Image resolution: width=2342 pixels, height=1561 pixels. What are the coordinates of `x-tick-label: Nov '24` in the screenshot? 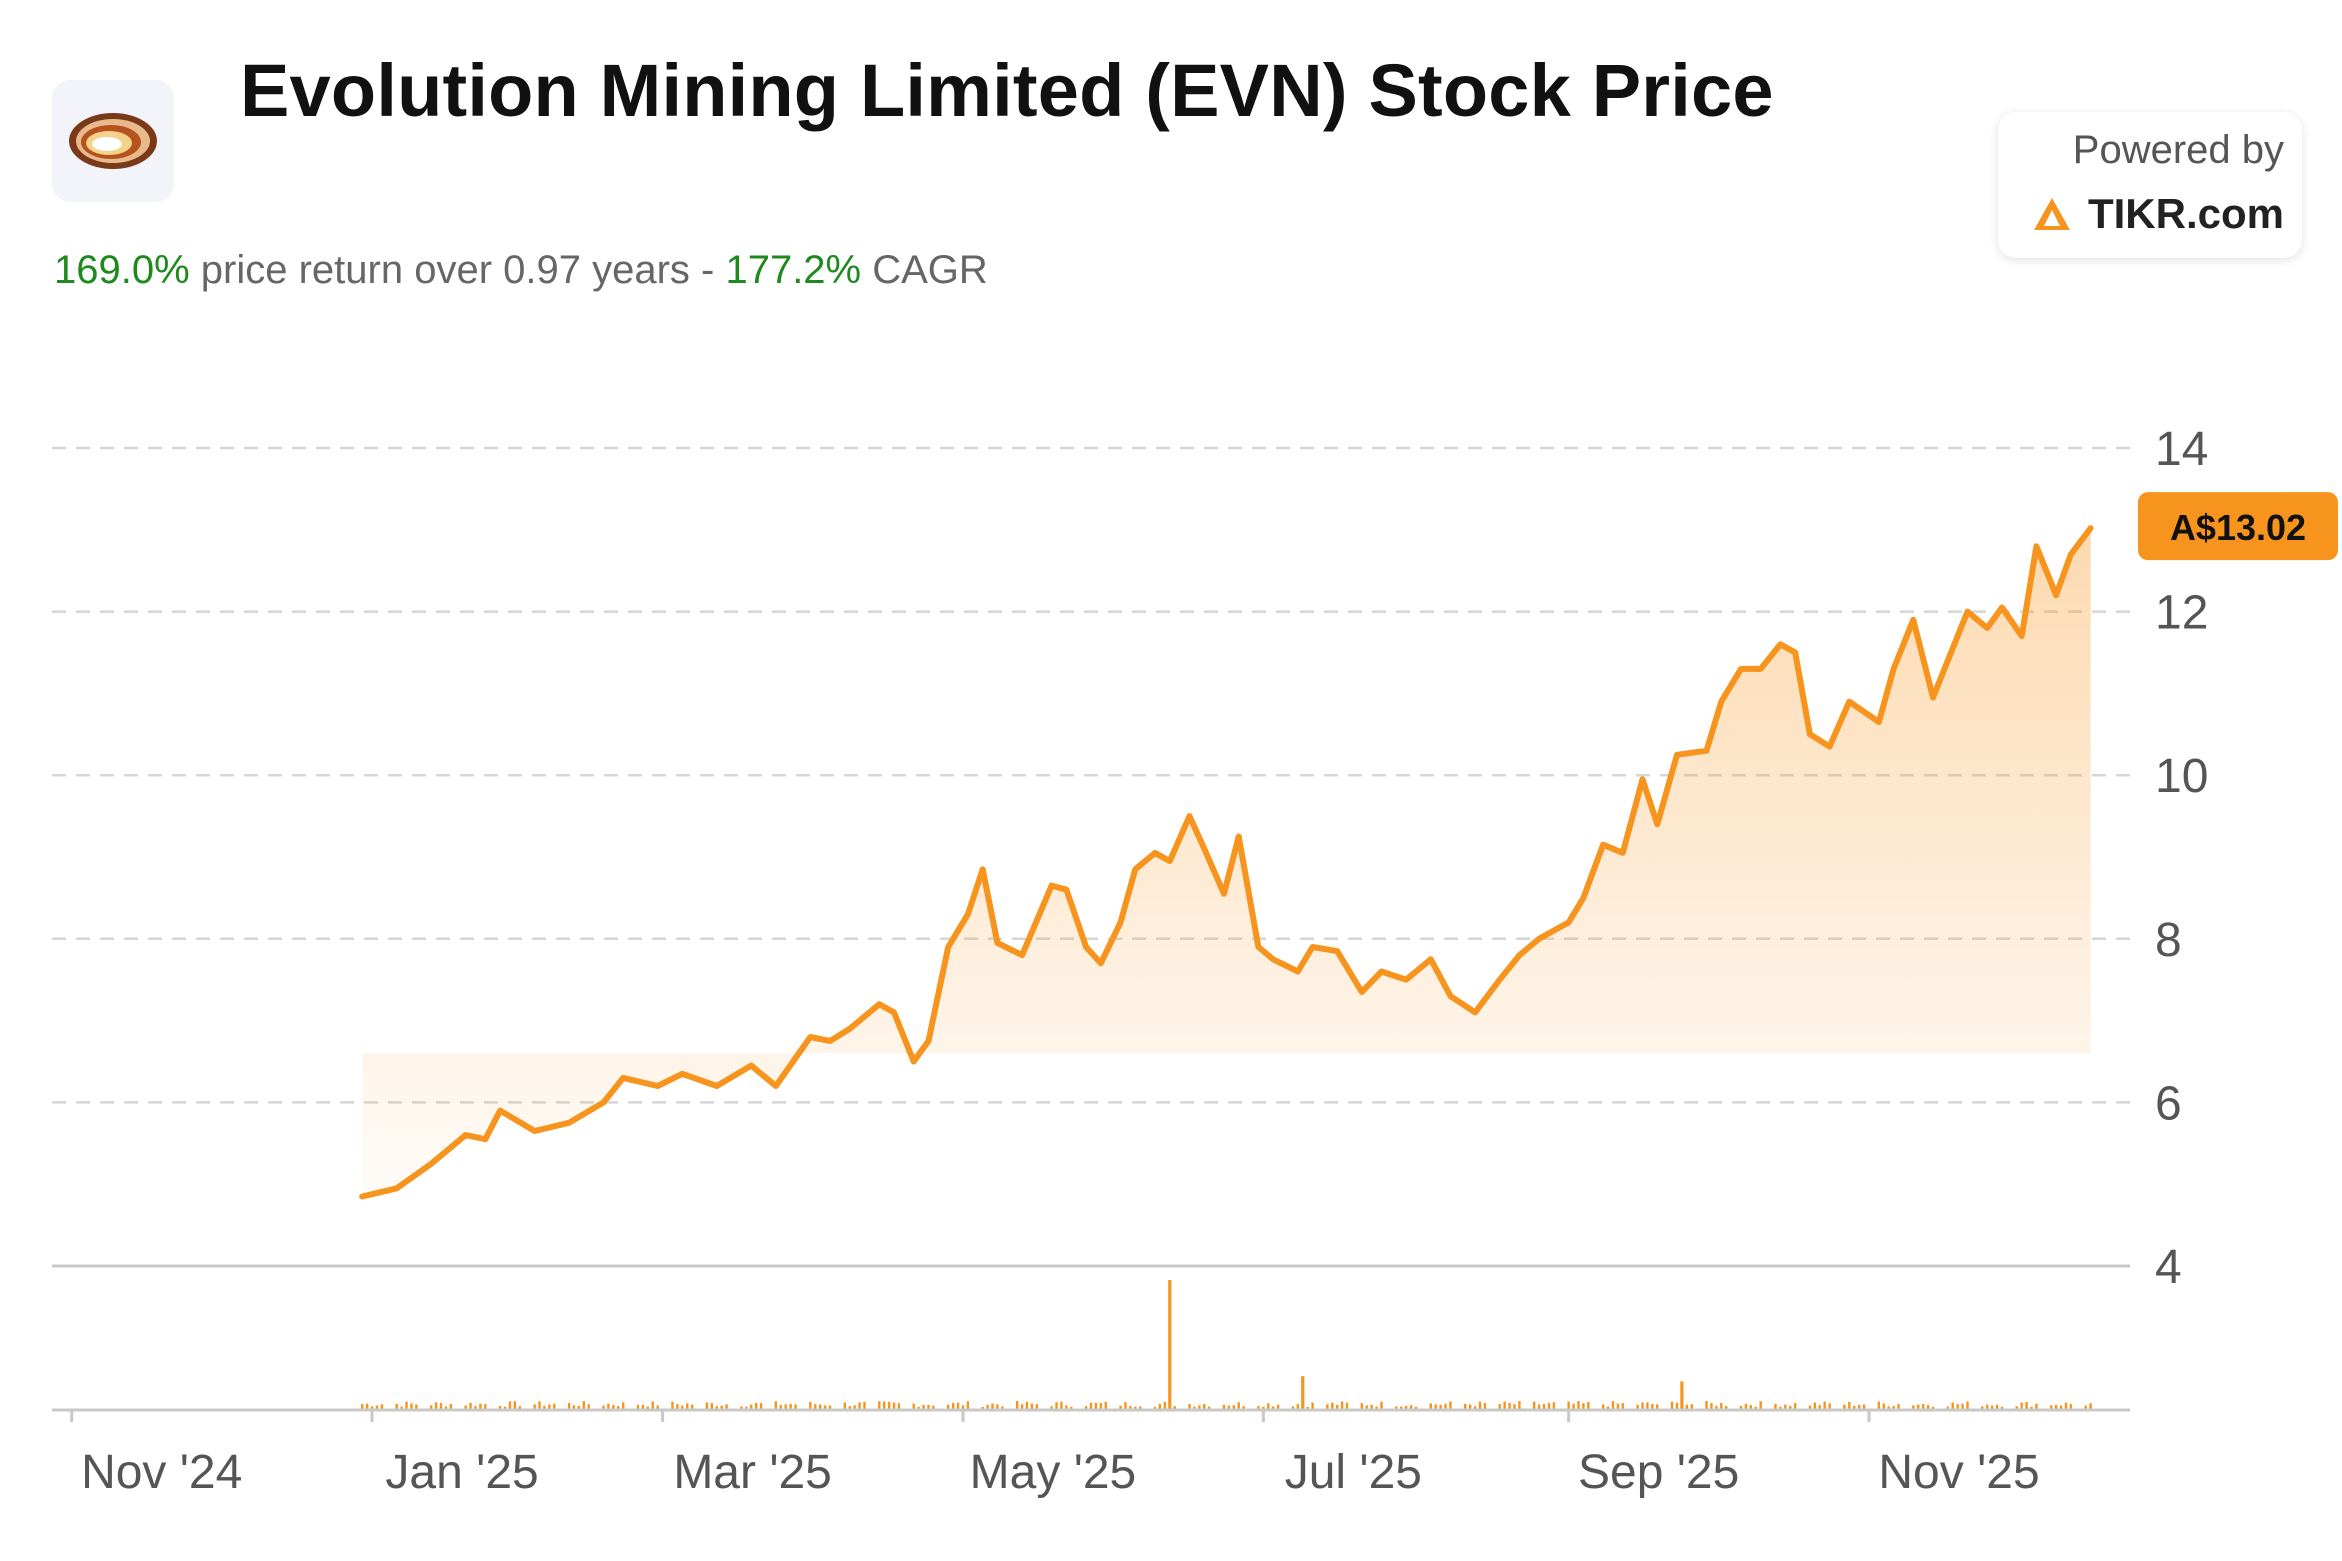 It's located at (161, 1472).